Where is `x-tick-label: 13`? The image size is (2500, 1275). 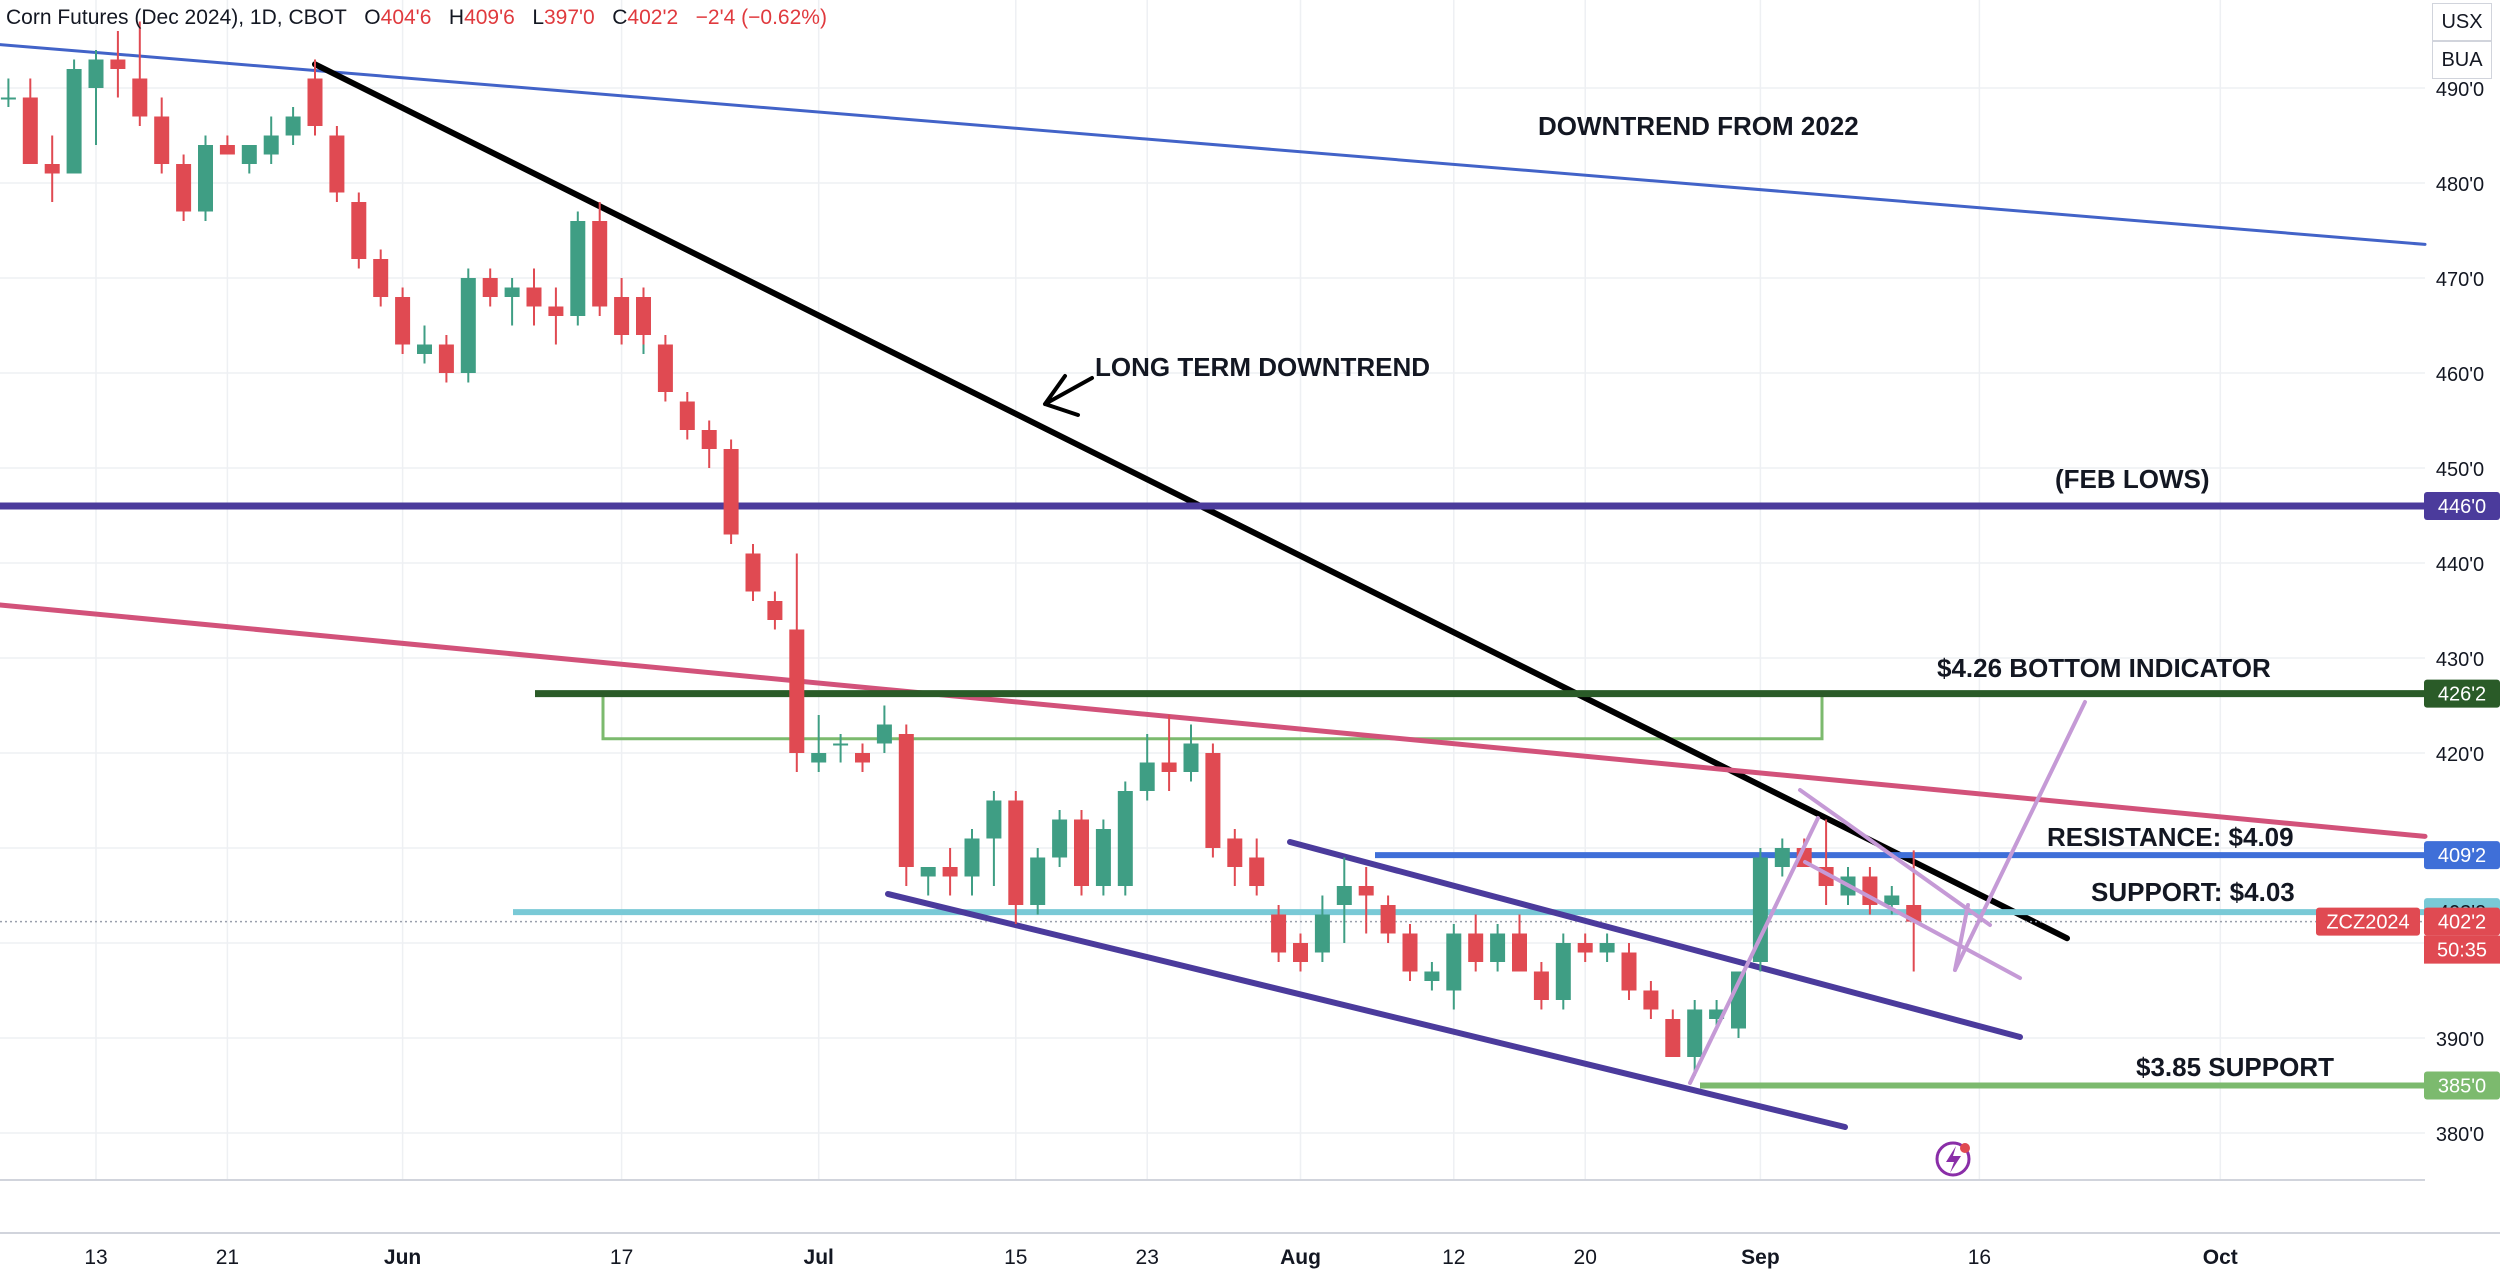
x-tick-label: 13 is located at coordinates (95, 1257).